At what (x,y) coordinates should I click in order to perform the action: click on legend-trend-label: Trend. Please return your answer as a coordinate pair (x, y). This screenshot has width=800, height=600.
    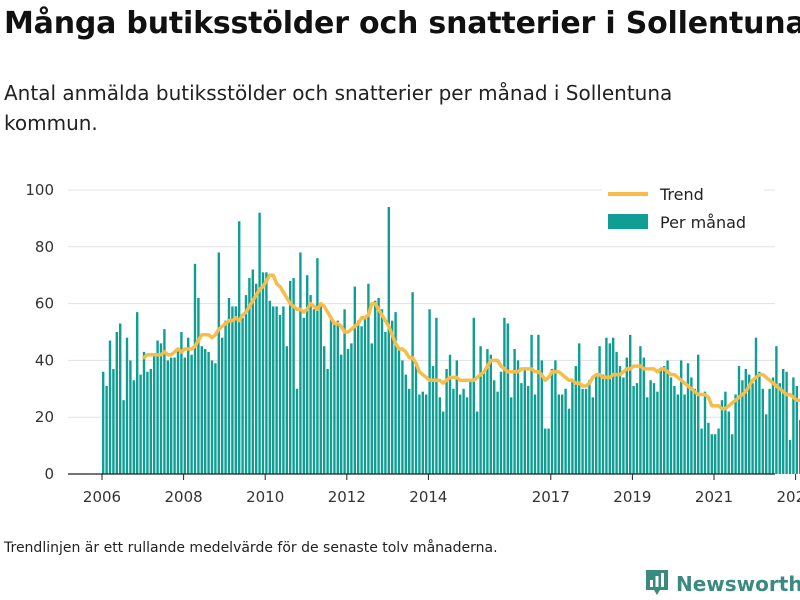
    Looking at the image, I should click on (681, 194).